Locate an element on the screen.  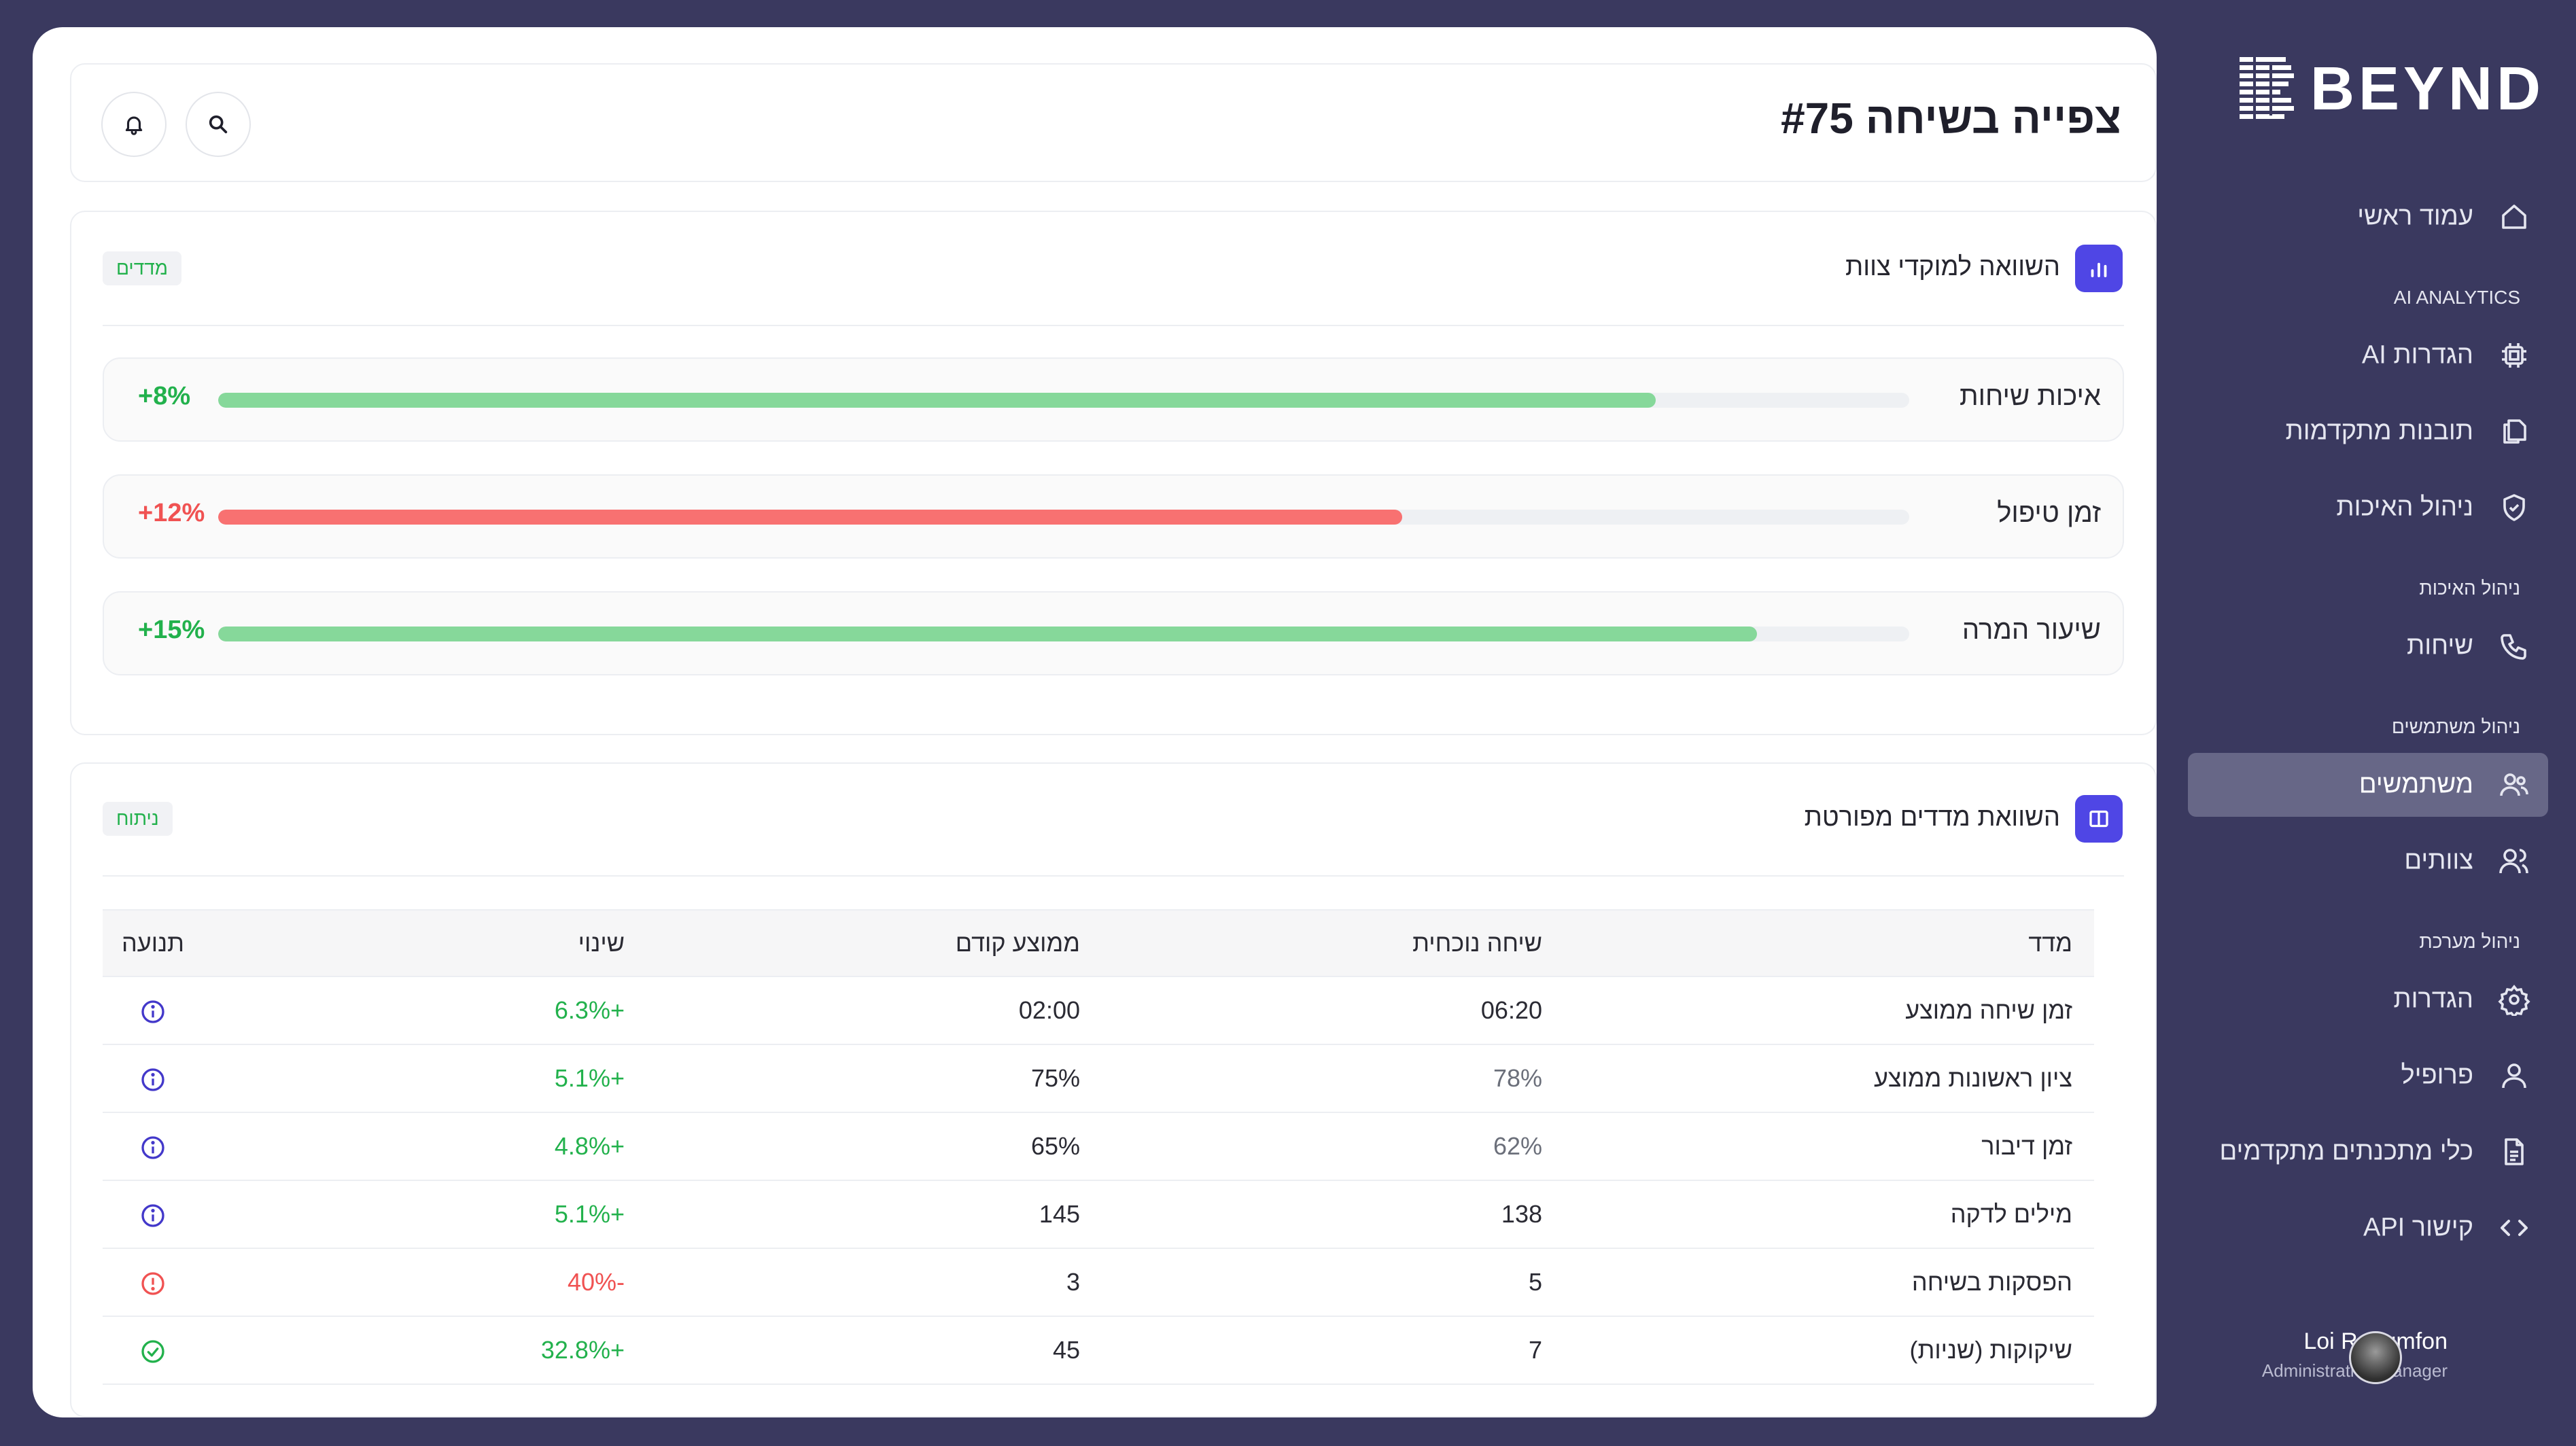
sidebar-item-label: ניהול האיכות is located at coordinates (2404, 508).